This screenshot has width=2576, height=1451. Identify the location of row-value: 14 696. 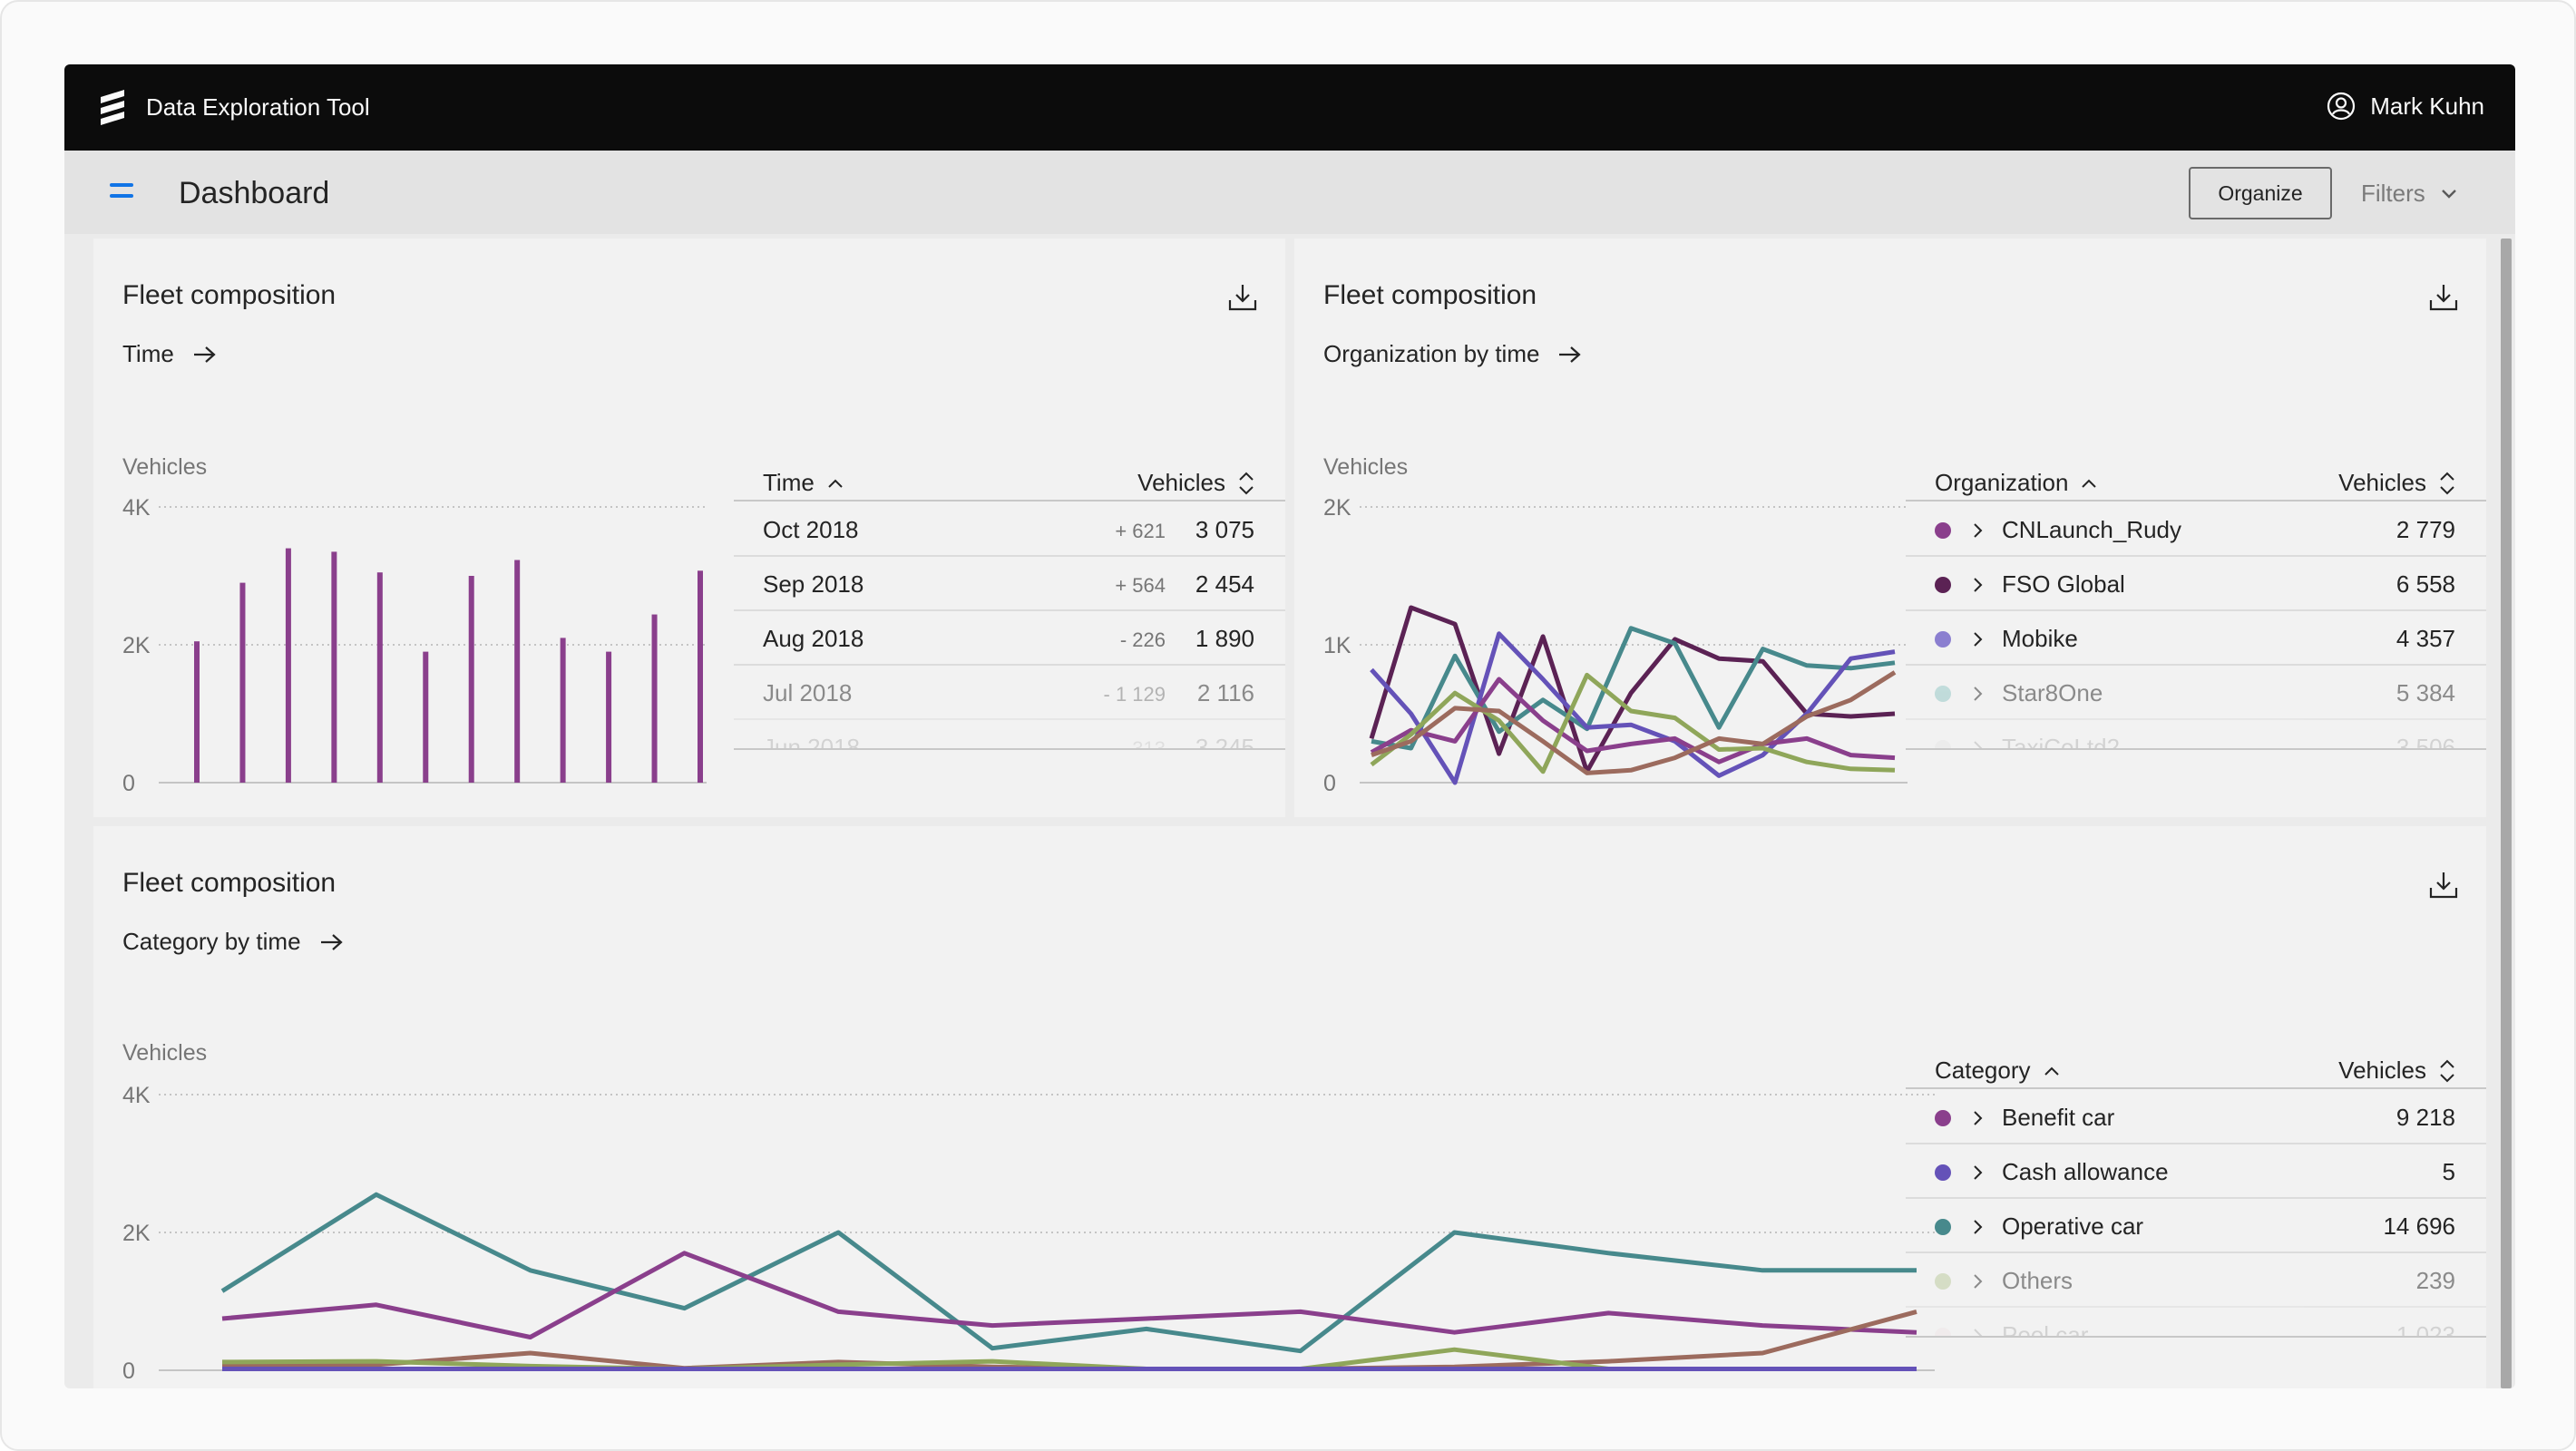
(2419, 1226).